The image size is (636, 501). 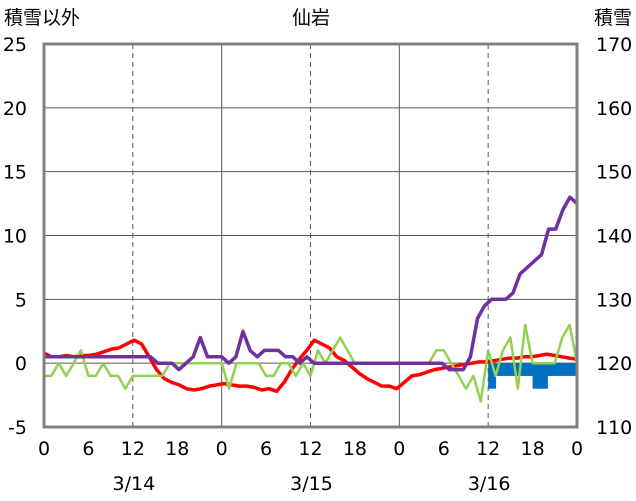 I want to click on chart-title: 仙岩, so click(x=311, y=18).